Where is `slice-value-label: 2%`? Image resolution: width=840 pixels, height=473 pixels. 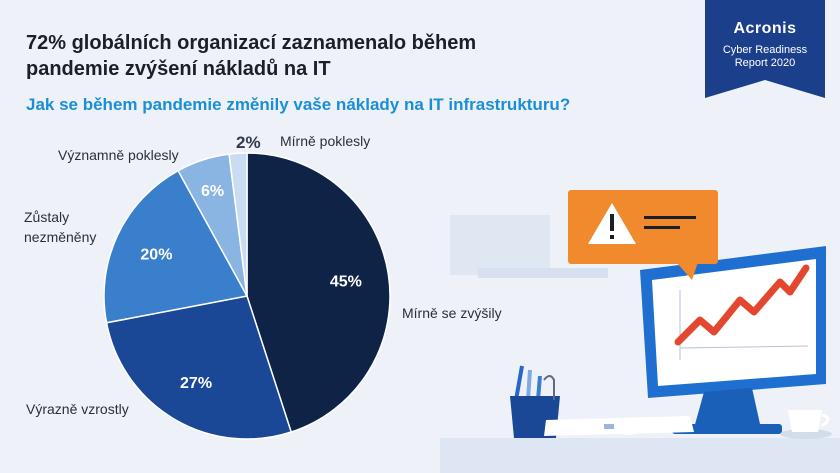
slice-value-label: 2% is located at coordinates (248, 142).